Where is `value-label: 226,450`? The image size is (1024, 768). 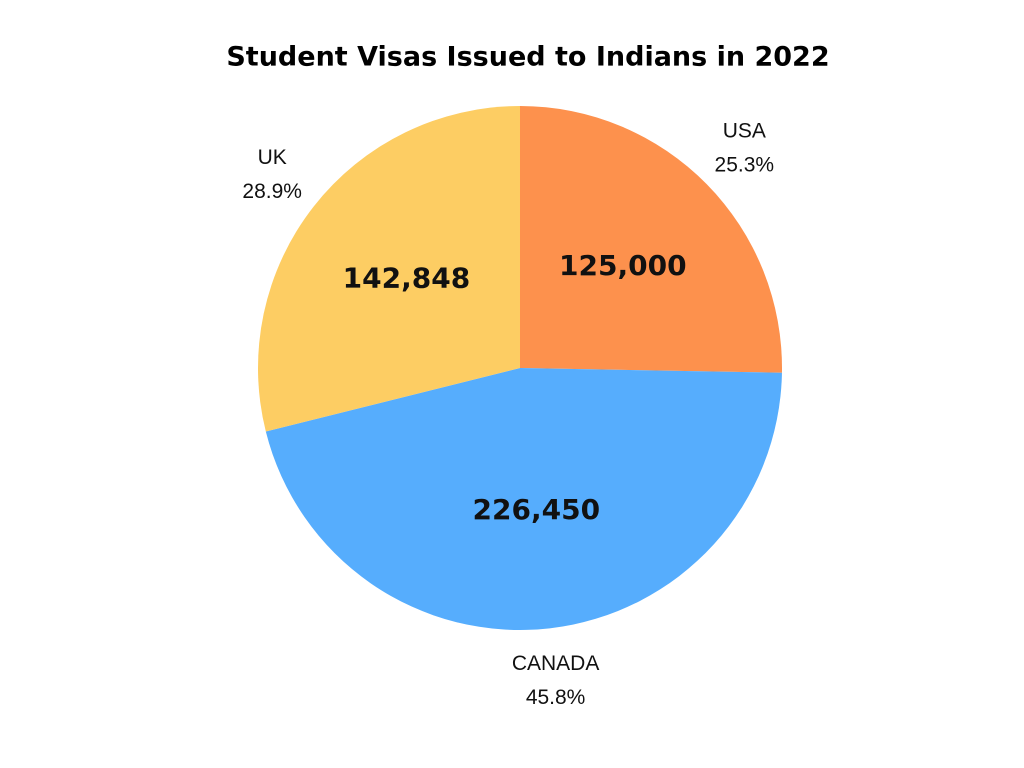 value-label: 226,450 is located at coordinates (537, 509).